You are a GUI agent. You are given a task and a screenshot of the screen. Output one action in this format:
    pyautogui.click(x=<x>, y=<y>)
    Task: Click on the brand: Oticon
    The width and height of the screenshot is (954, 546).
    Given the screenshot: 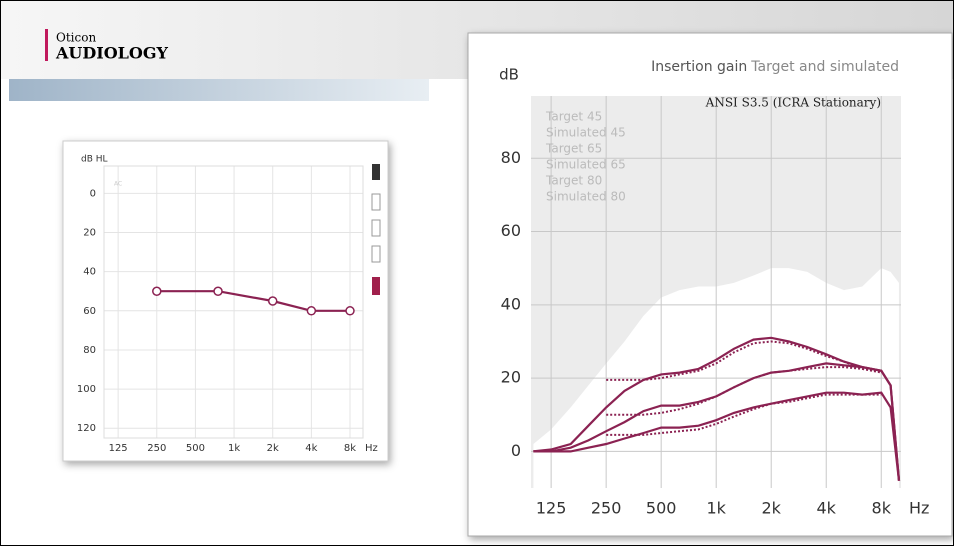 What is the action you would take?
    pyautogui.click(x=76, y=38)
    